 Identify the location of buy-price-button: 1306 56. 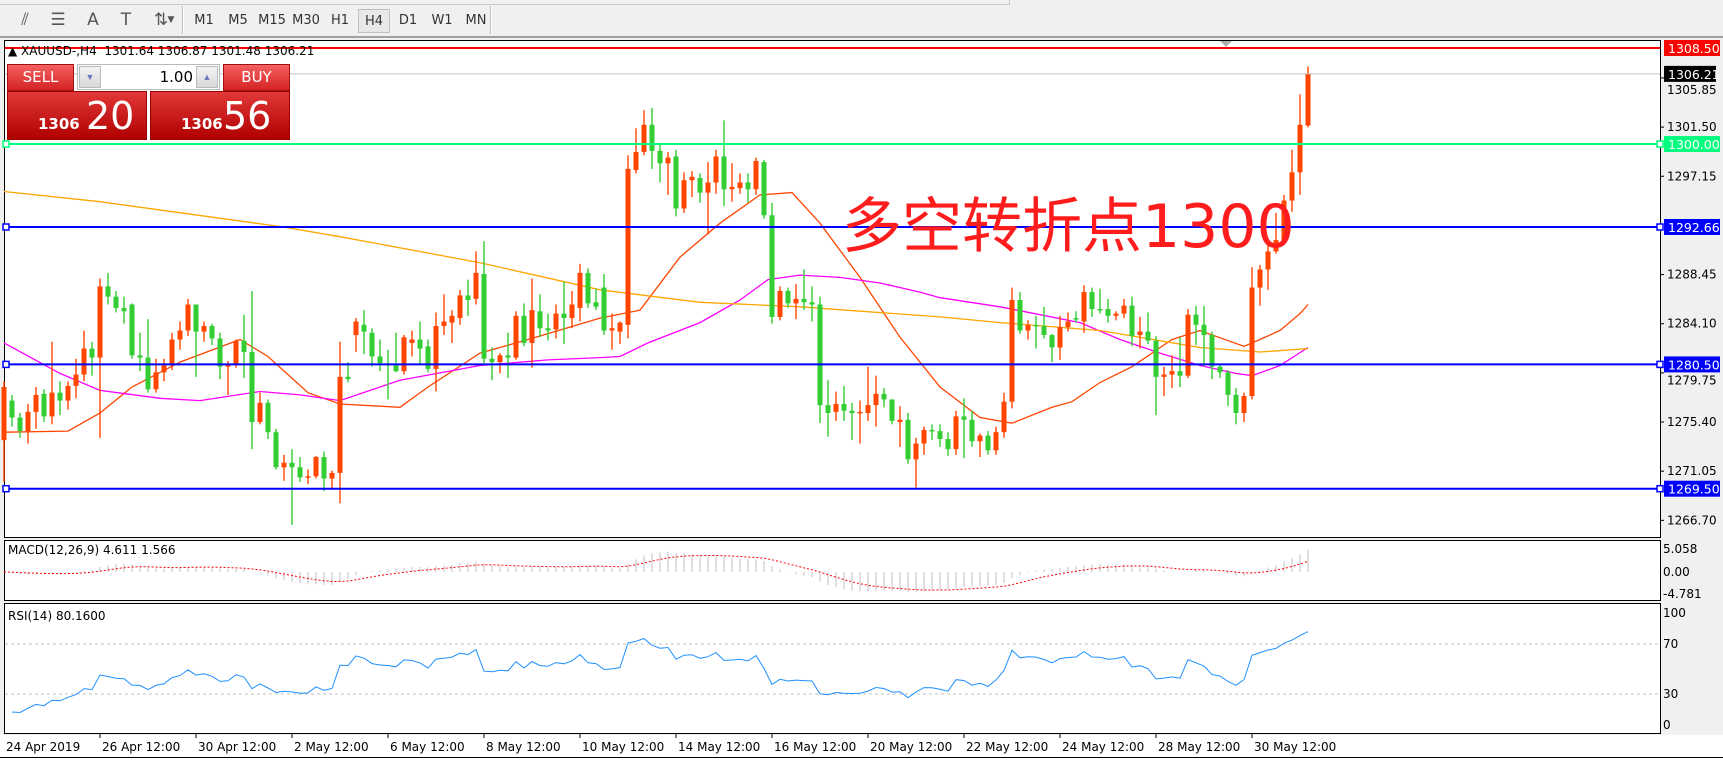
(220, 115).